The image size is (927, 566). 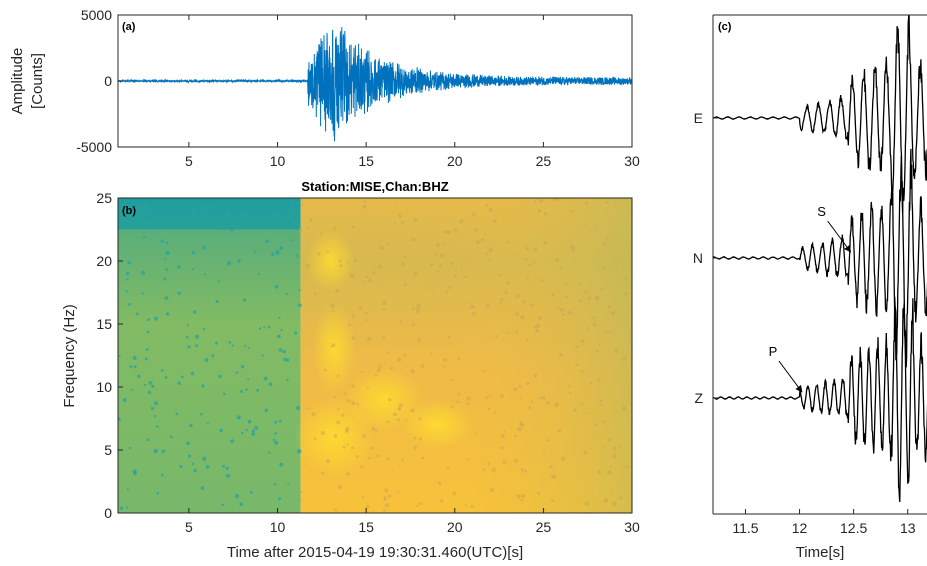 I want to click on x-tick-label-a: 15, so click(x=366, y=161).